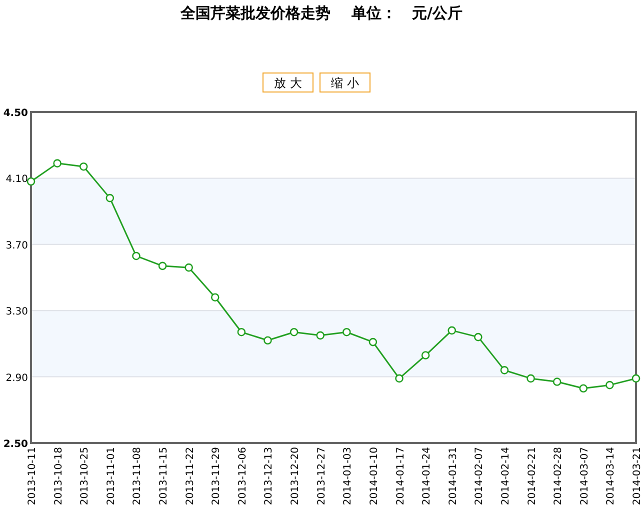  I want to click on y-tick-label: 3.30, so click(17, 312).